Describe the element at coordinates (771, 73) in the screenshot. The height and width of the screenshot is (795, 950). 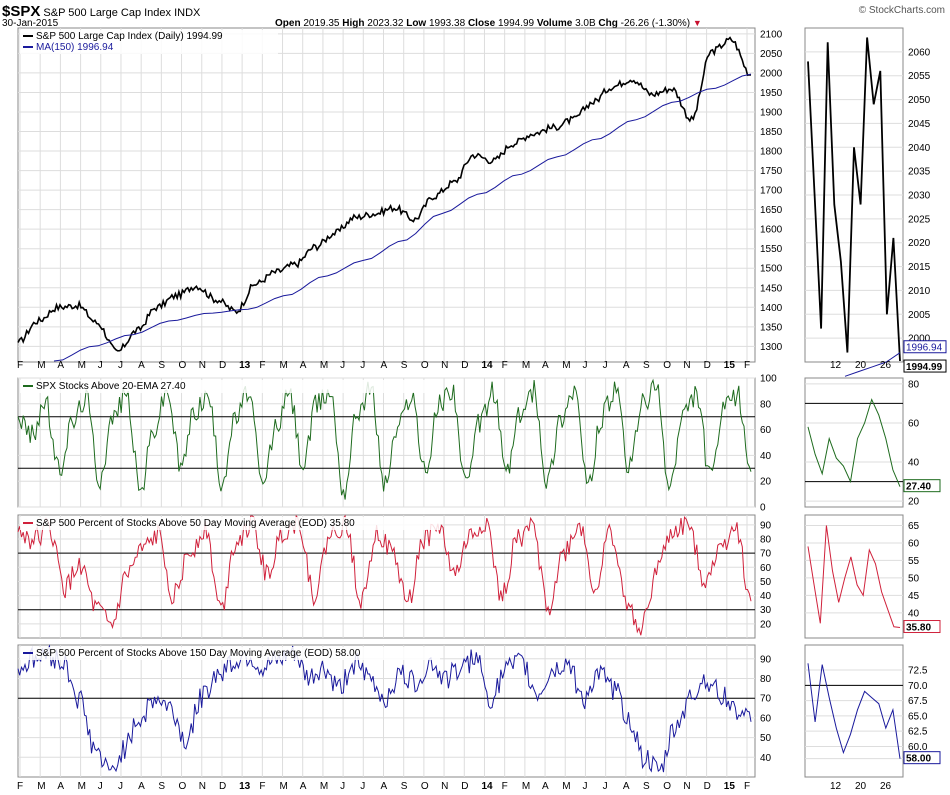
I see `y-tick-label: 2000` at that location.